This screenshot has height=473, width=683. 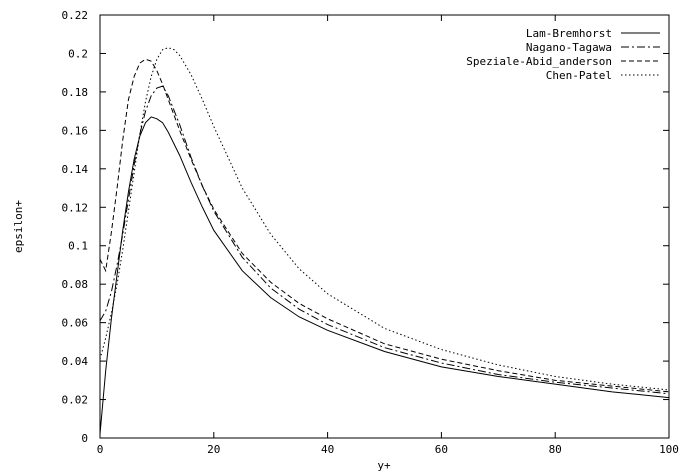 What do you see at coordinates (669, 449) in the screenshot?
I see `x-tick-label: 100` at bounding box center [669, 449].